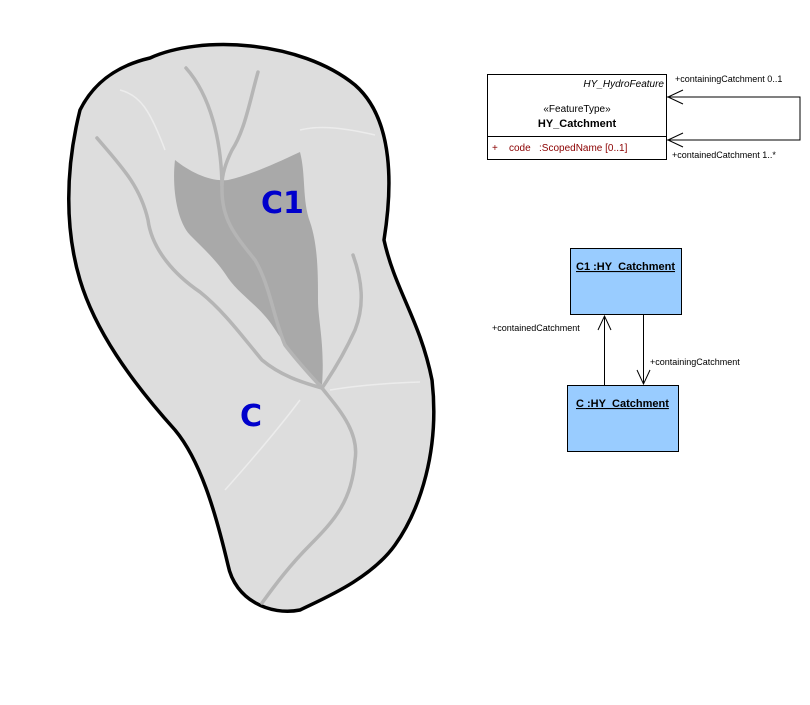 The height and width of the screenshot is (705, 810). What do you see at coordinates (734, 118) in the screenshot?
I see `self-association-line` at bounding box center [734, 118].